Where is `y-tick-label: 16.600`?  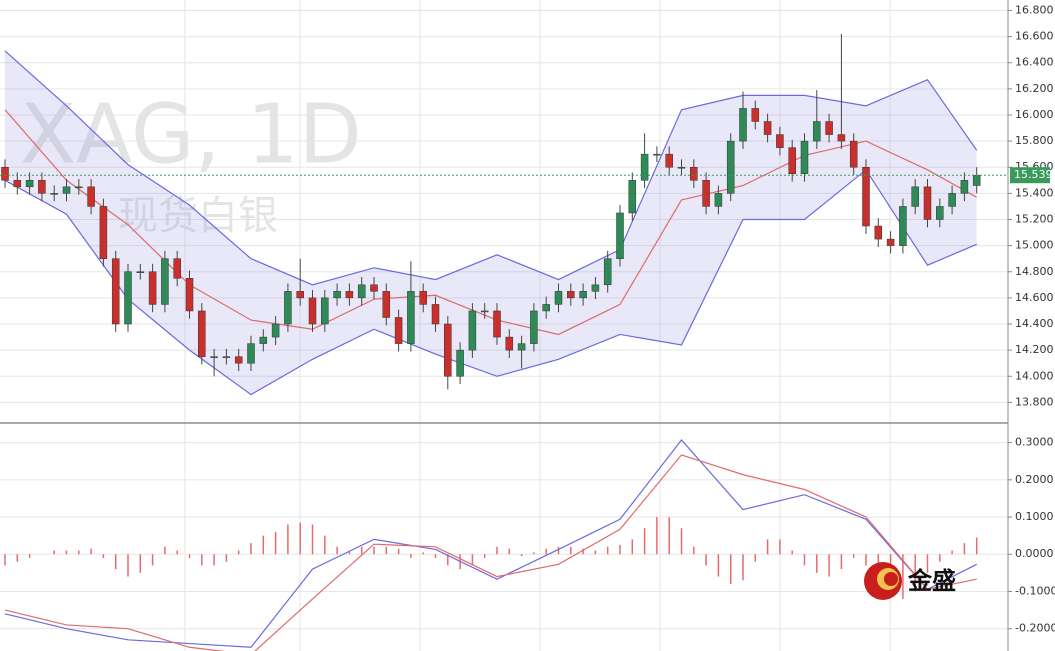 y-tick-label: 16.600 is located at coordinates (1034, 36).